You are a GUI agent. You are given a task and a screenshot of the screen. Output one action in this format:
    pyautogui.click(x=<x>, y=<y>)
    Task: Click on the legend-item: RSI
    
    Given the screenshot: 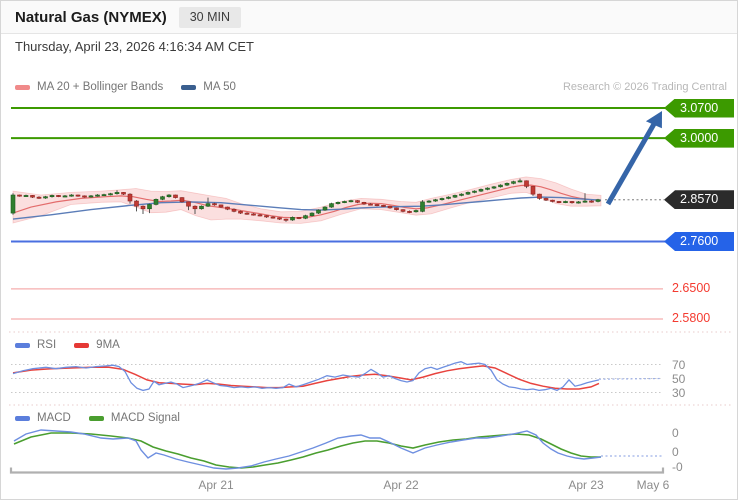 What is the action you would take?
    pyautogui.click(x=35, y=345)
    